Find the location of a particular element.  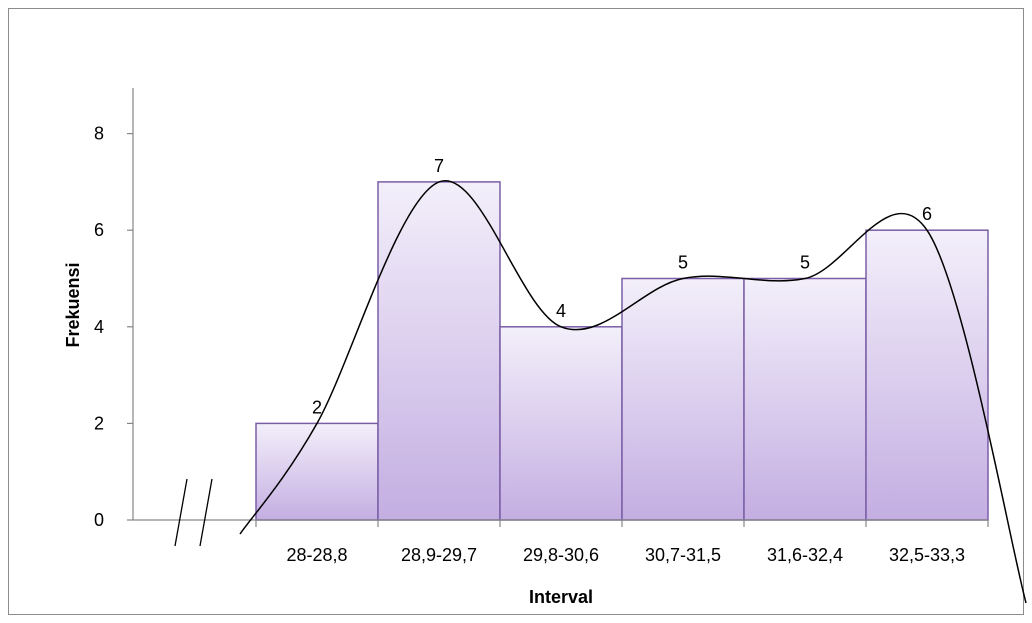

x-tick-label: 31,6-32,4 is located at coordinates (805, 555).